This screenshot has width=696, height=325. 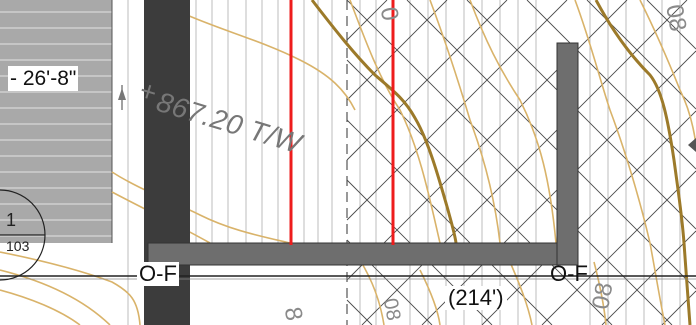 I want to click on contour-label-2: 08, so click(x=676, y=18).